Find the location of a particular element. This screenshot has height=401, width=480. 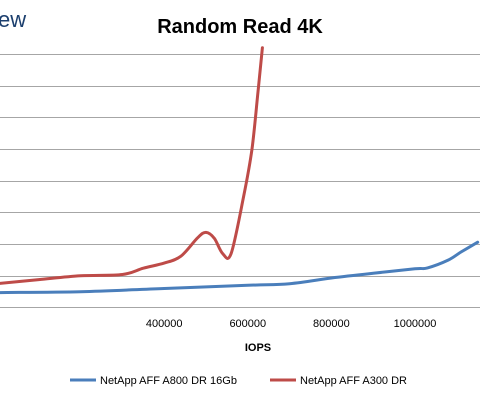

x-axis-label: IOPS is located at coordinates (258, 348).